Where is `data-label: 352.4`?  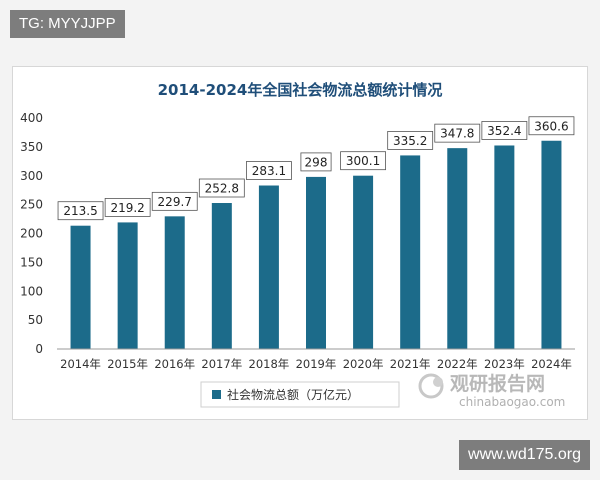 data-label: 352.4 is located at coordinates (504, 131).